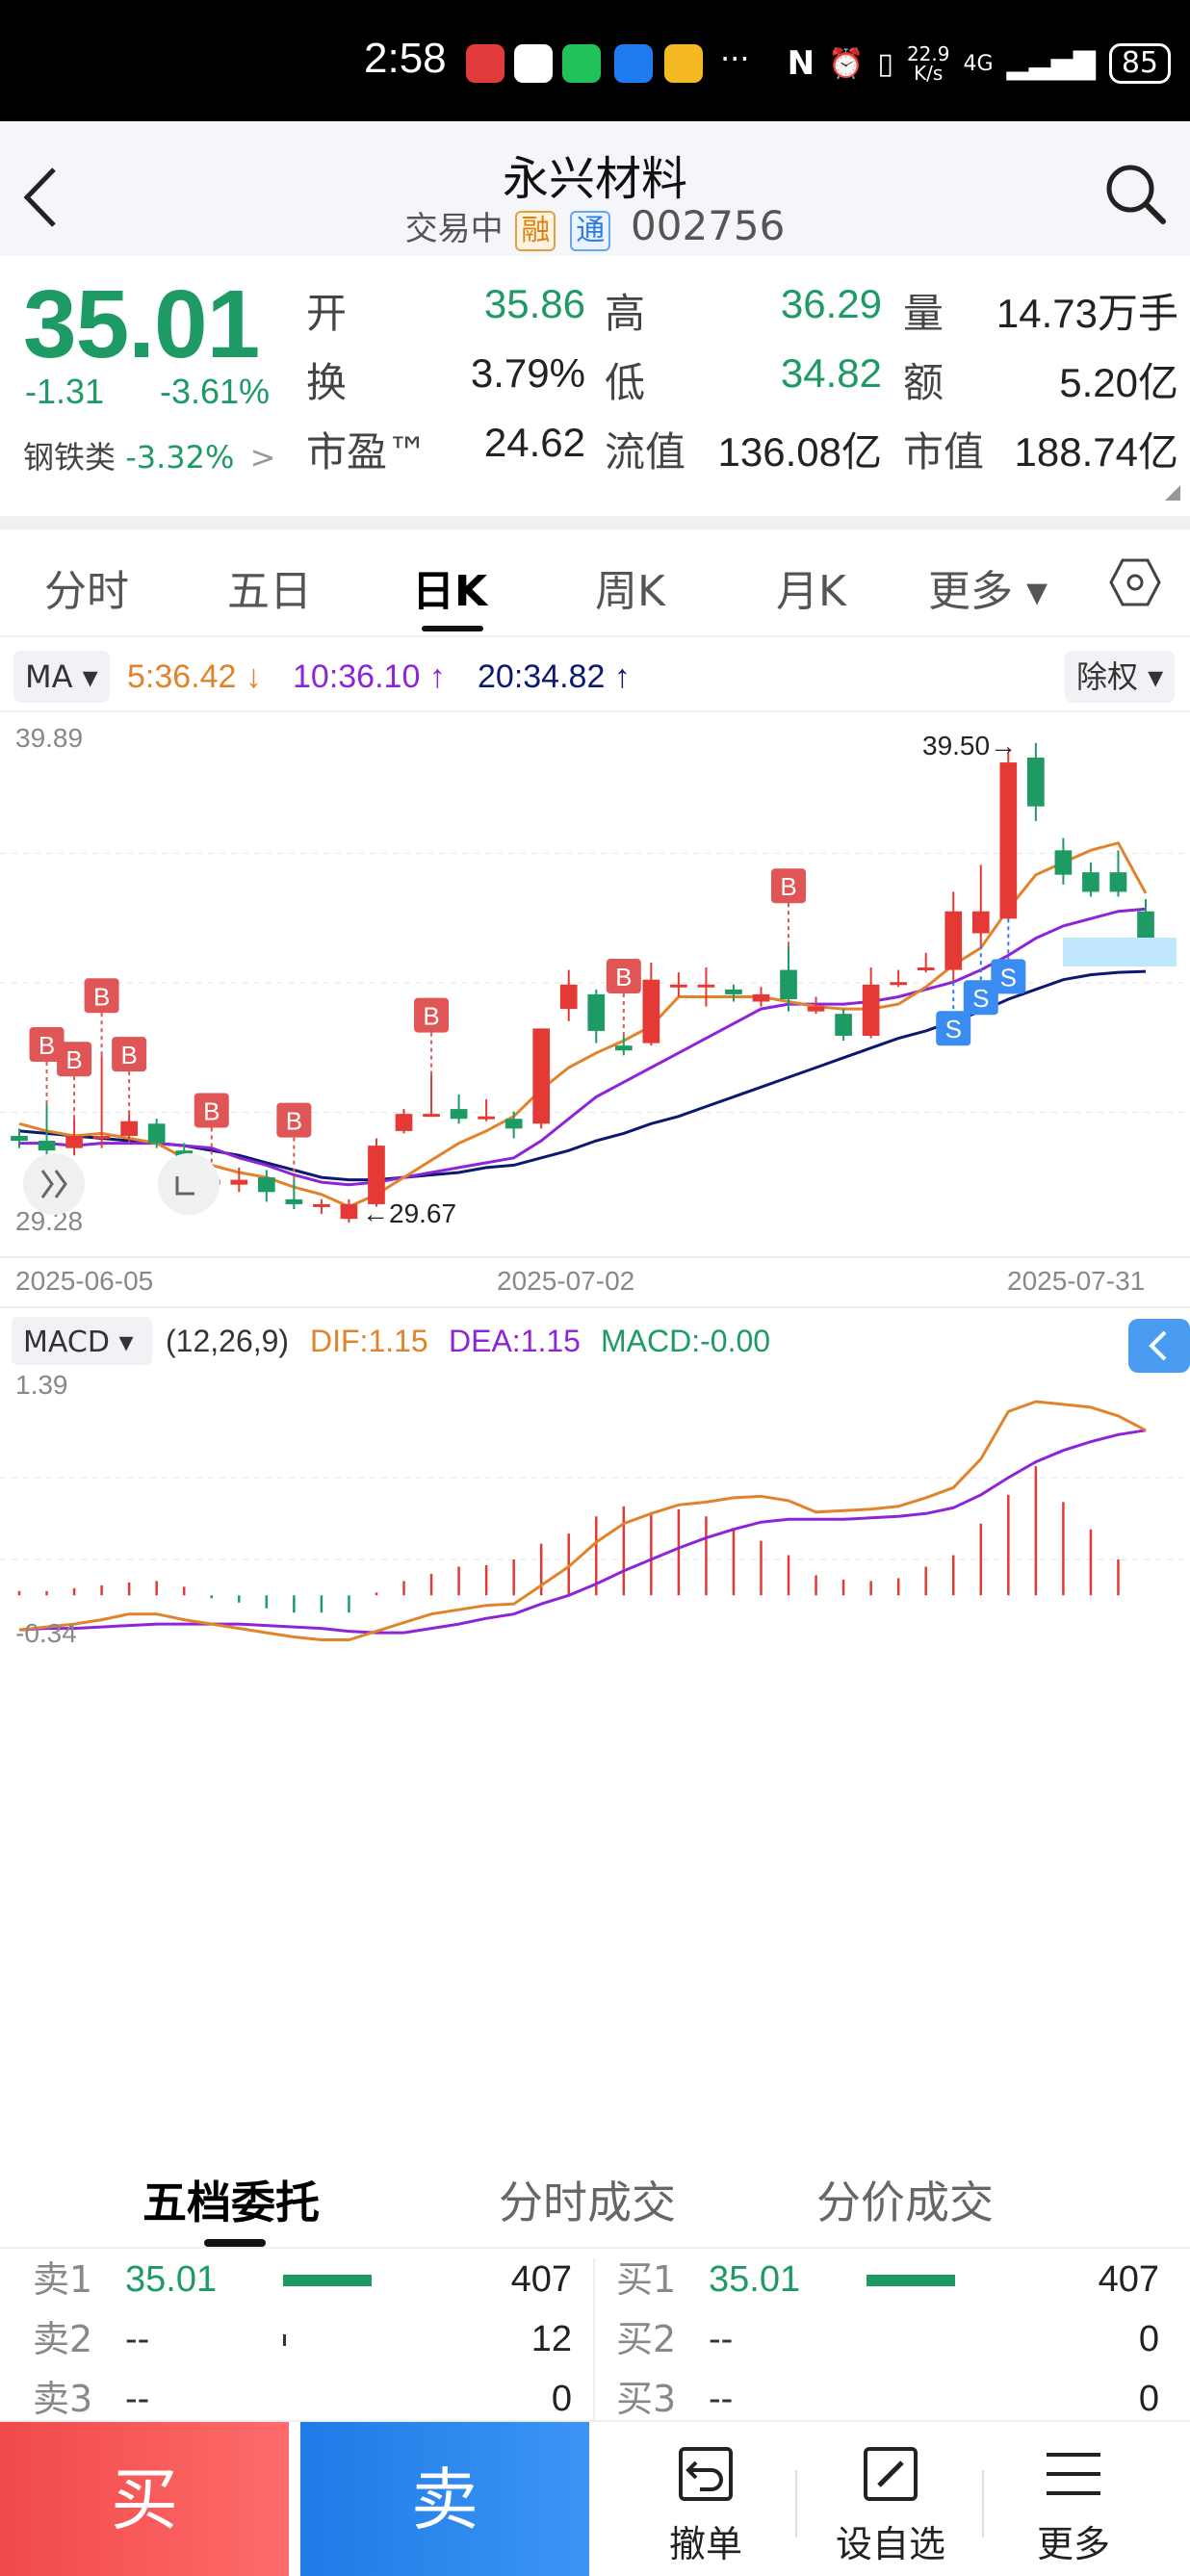  What do you see at coordinates (228, 1341) in the screenshot?
I see `macd-params: (12,26,9)` at bounding box center [228, 1341].